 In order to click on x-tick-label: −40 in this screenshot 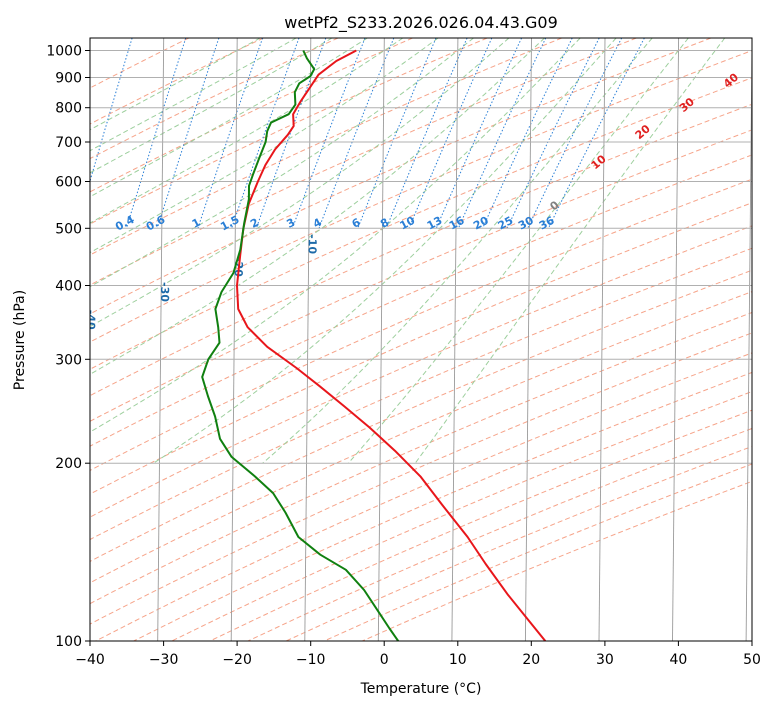, I will do `click(90, 660)`.